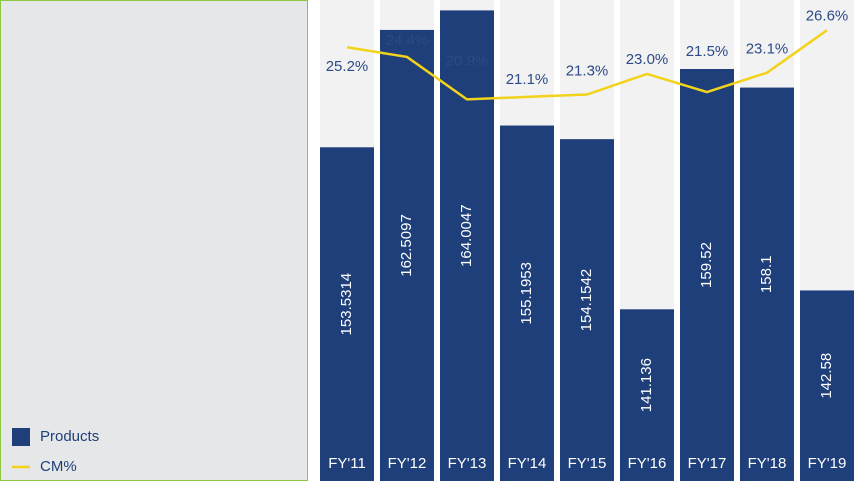 The width and height of the screenshot is (867, 481). I want to click on bar-value-label: 141.136, so click(646, 385).